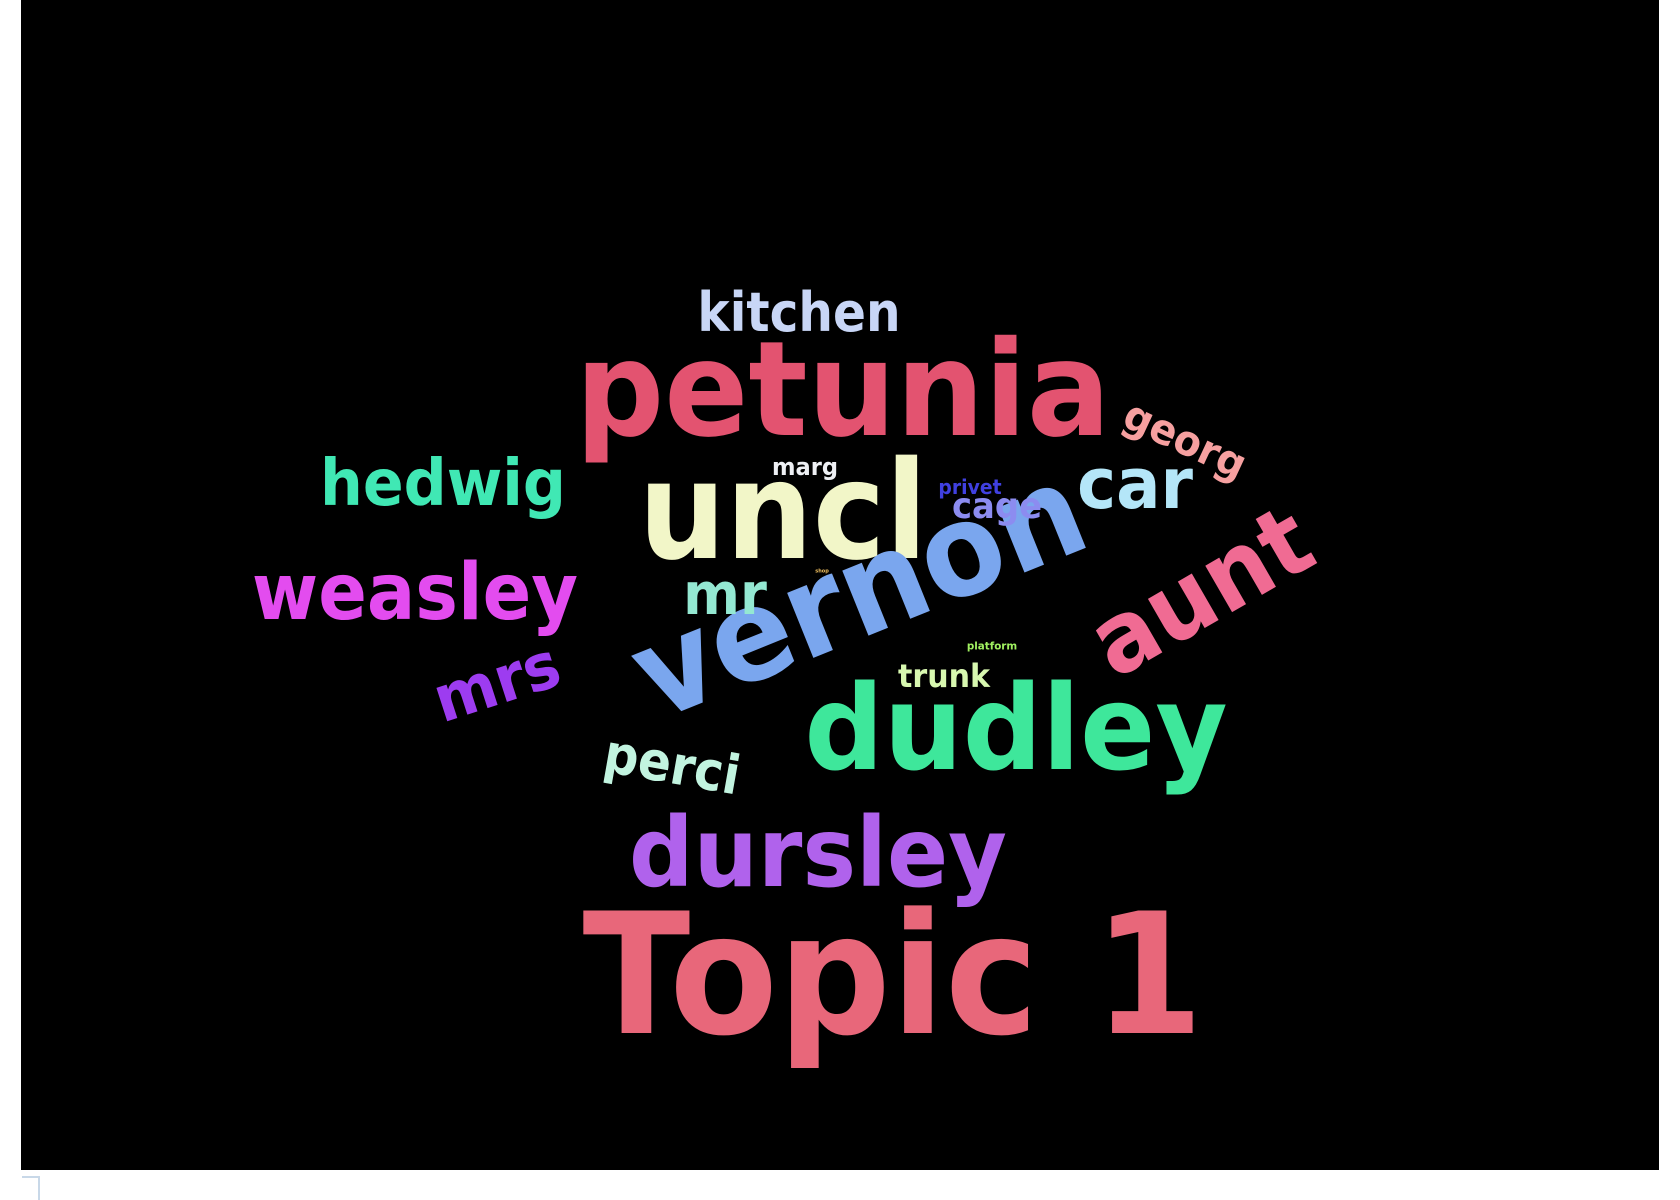  What do you see at coordinates (672, 764) in the screenshot?
I see `word-perci: perci` at bounding box center [672, 764].